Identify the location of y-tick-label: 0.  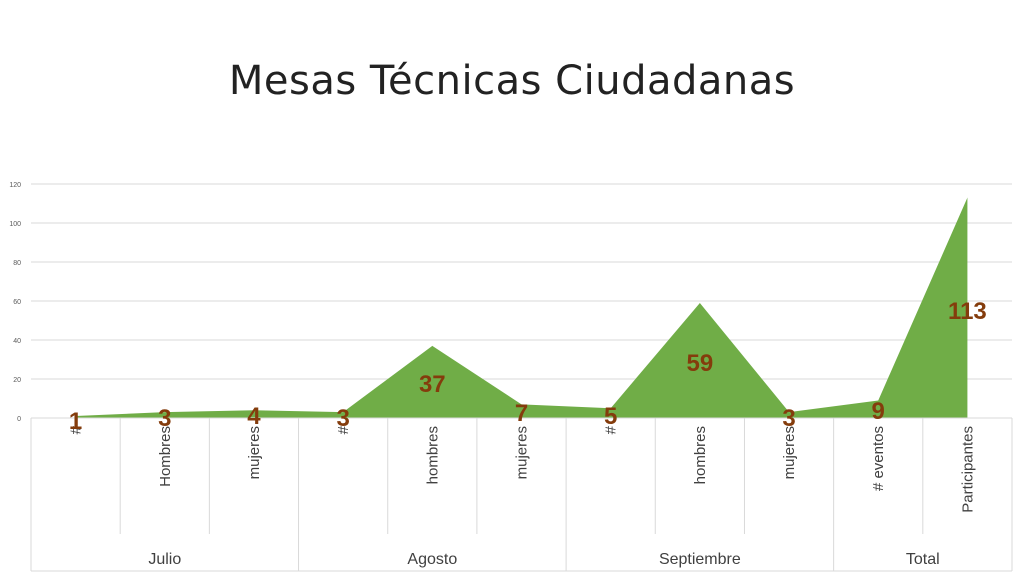
(19, 419).